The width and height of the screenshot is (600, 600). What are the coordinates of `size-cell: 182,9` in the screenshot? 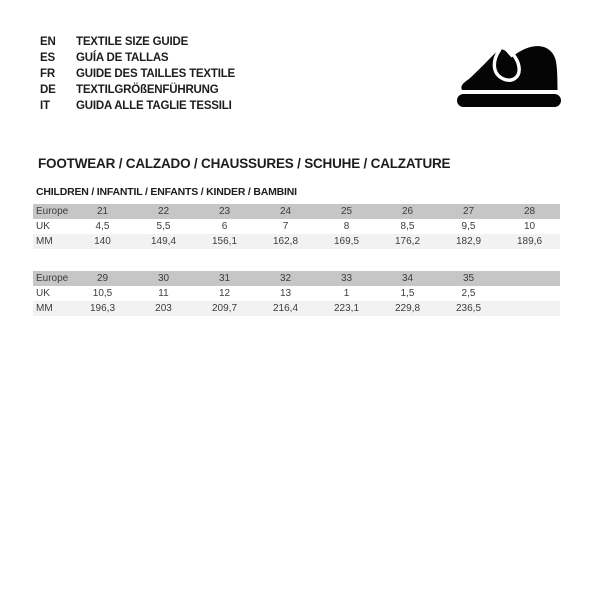 It's located at (468, 241).